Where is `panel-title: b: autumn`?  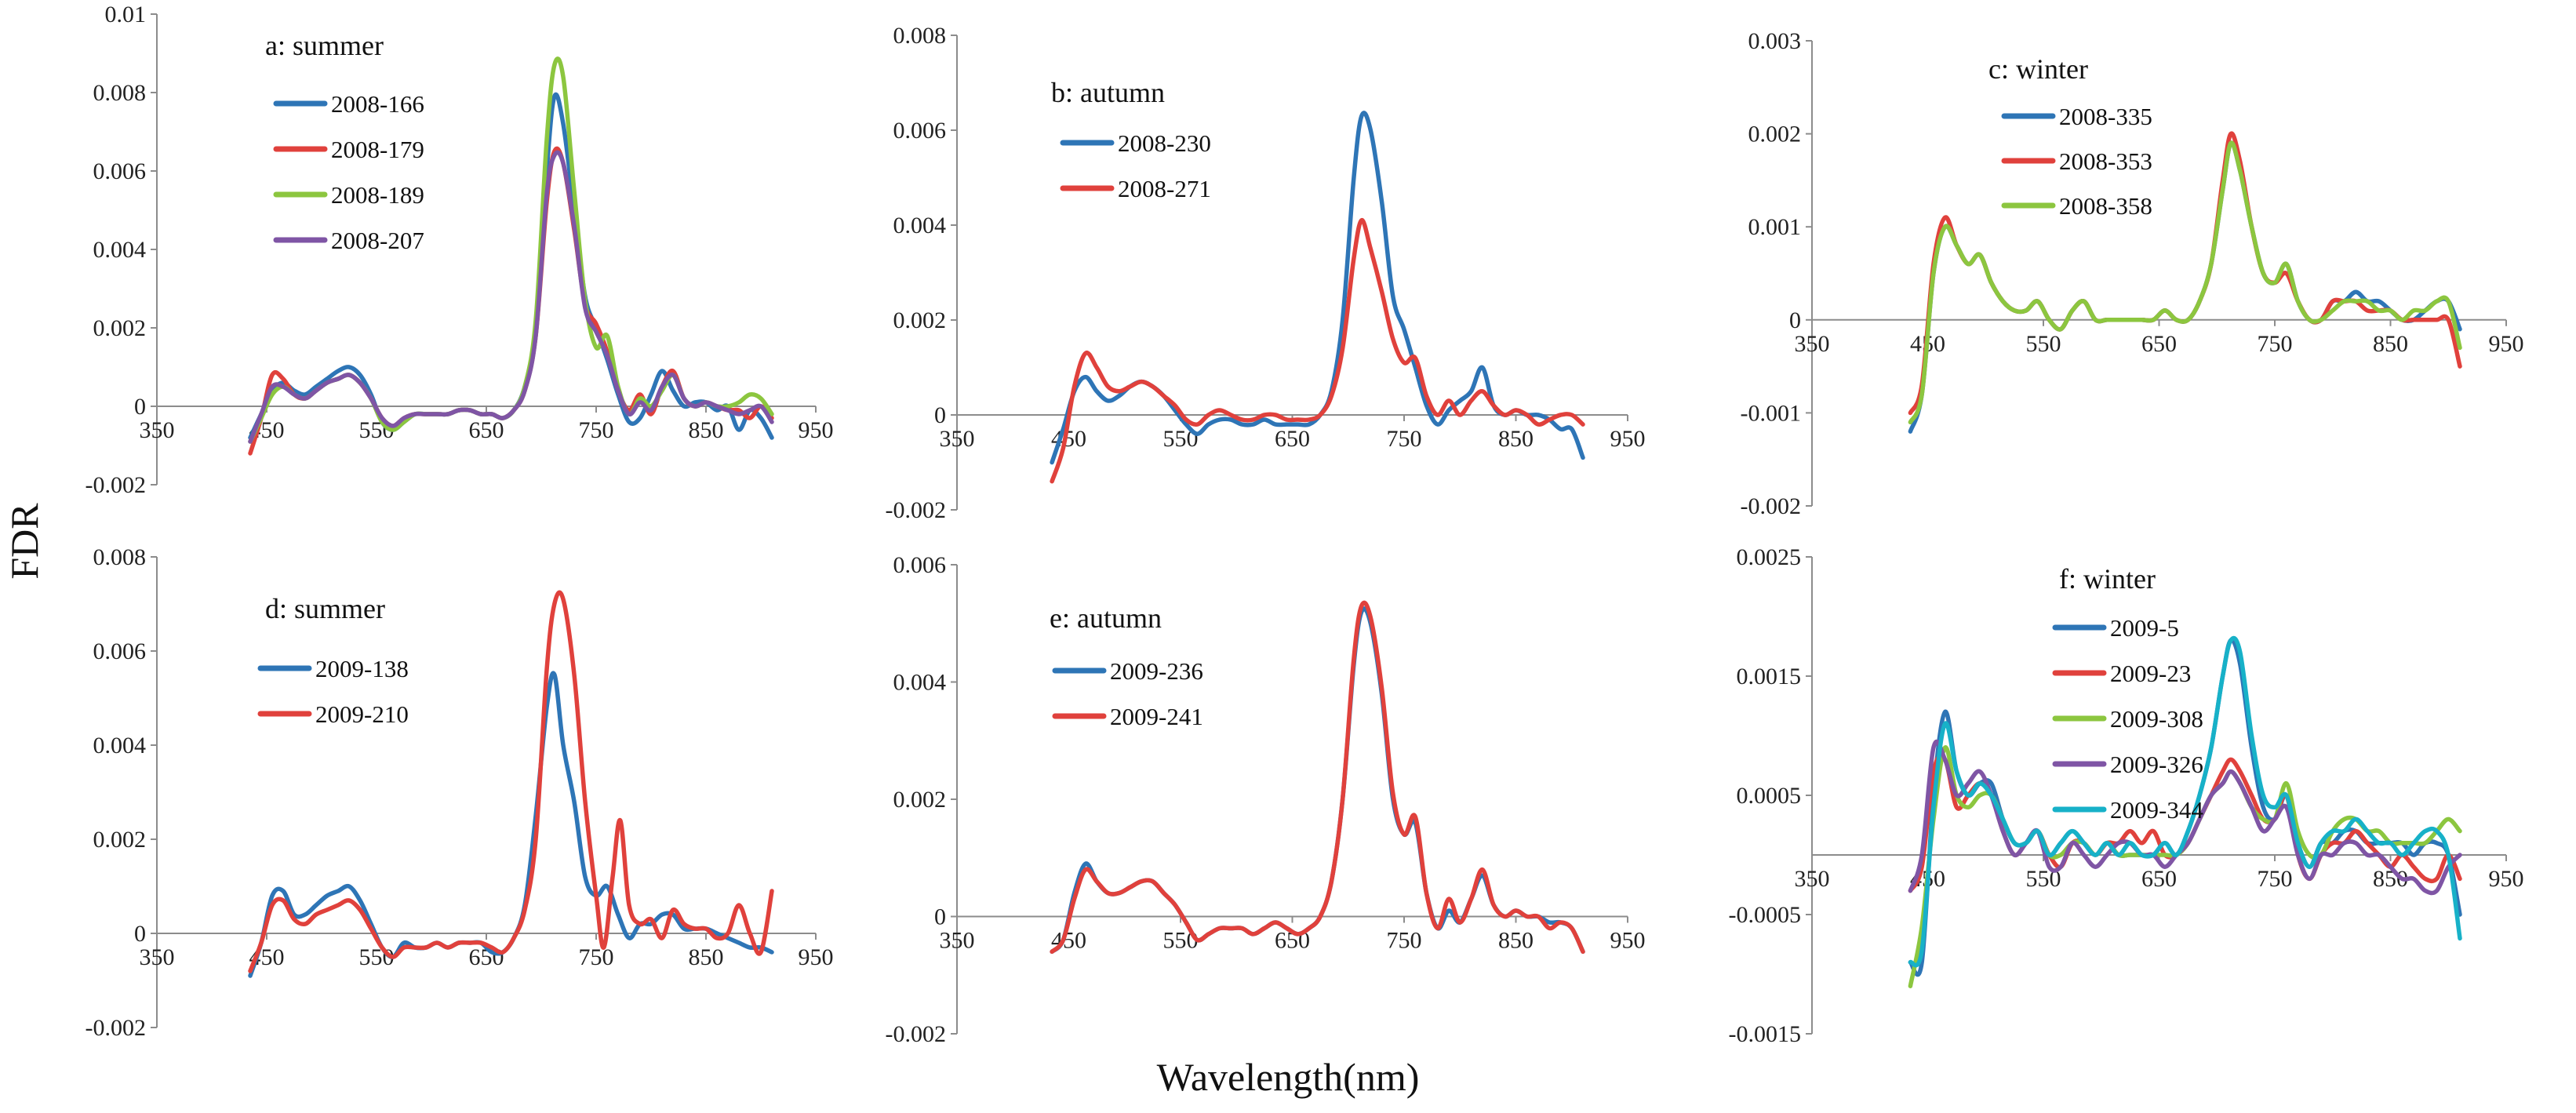 panel-title: b: autumn is located at coordinates (1108, 92).